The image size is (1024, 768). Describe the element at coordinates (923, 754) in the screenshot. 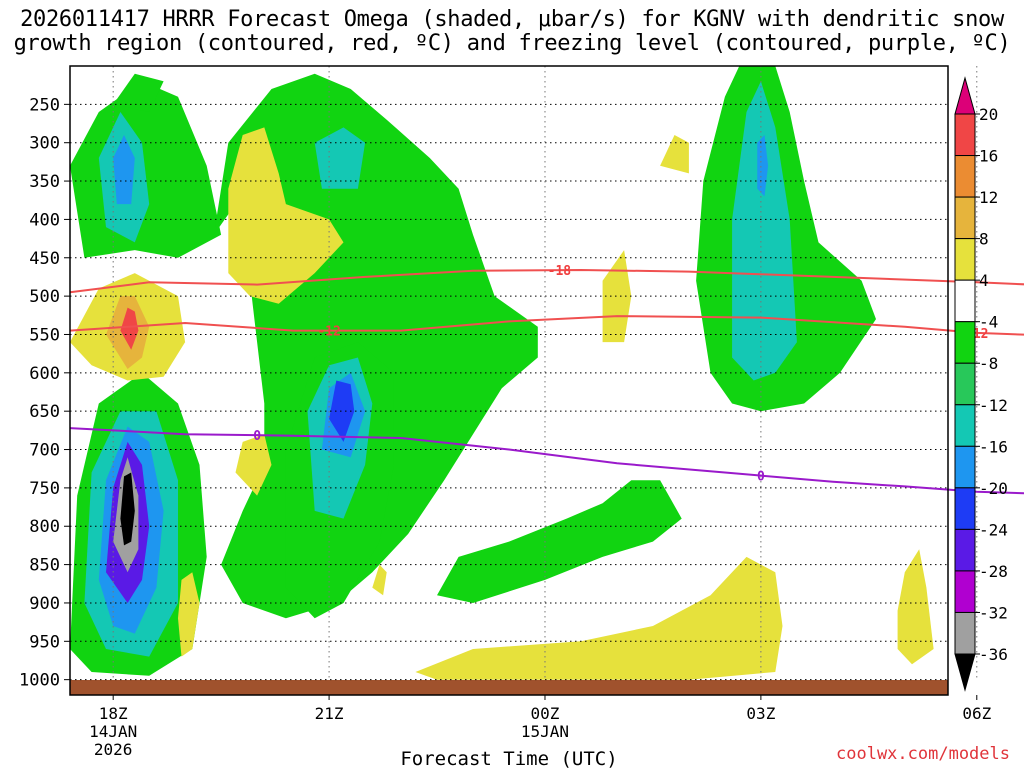

I see `site-credit: coolwx.com/models` at that location.